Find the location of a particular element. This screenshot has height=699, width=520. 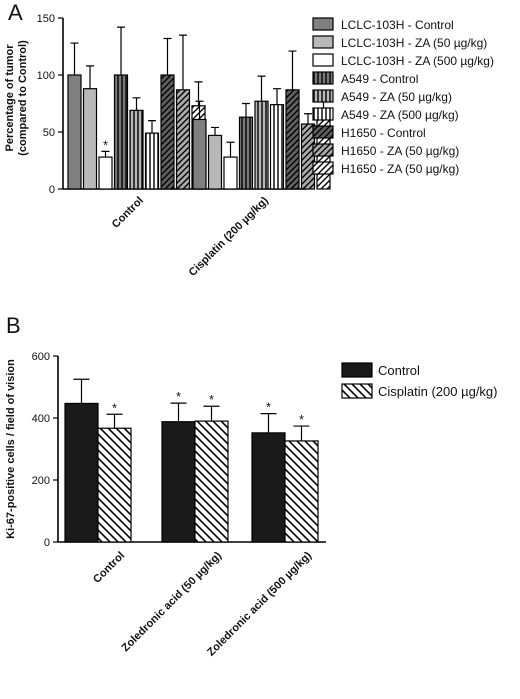

panel-label-b: B is located at coordinates (13, 325).